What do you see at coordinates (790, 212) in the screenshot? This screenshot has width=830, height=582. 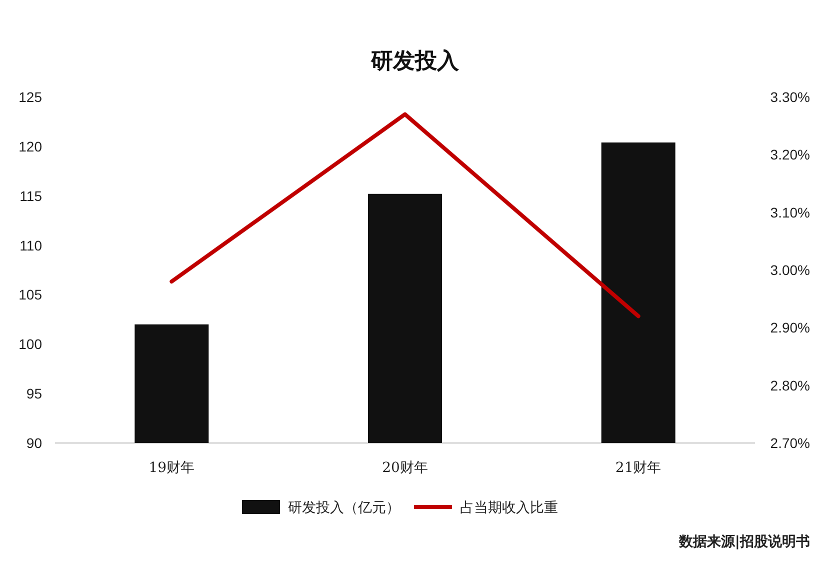 I see `y2-tick-label: 3.10%` at bounding box center [790, 212].